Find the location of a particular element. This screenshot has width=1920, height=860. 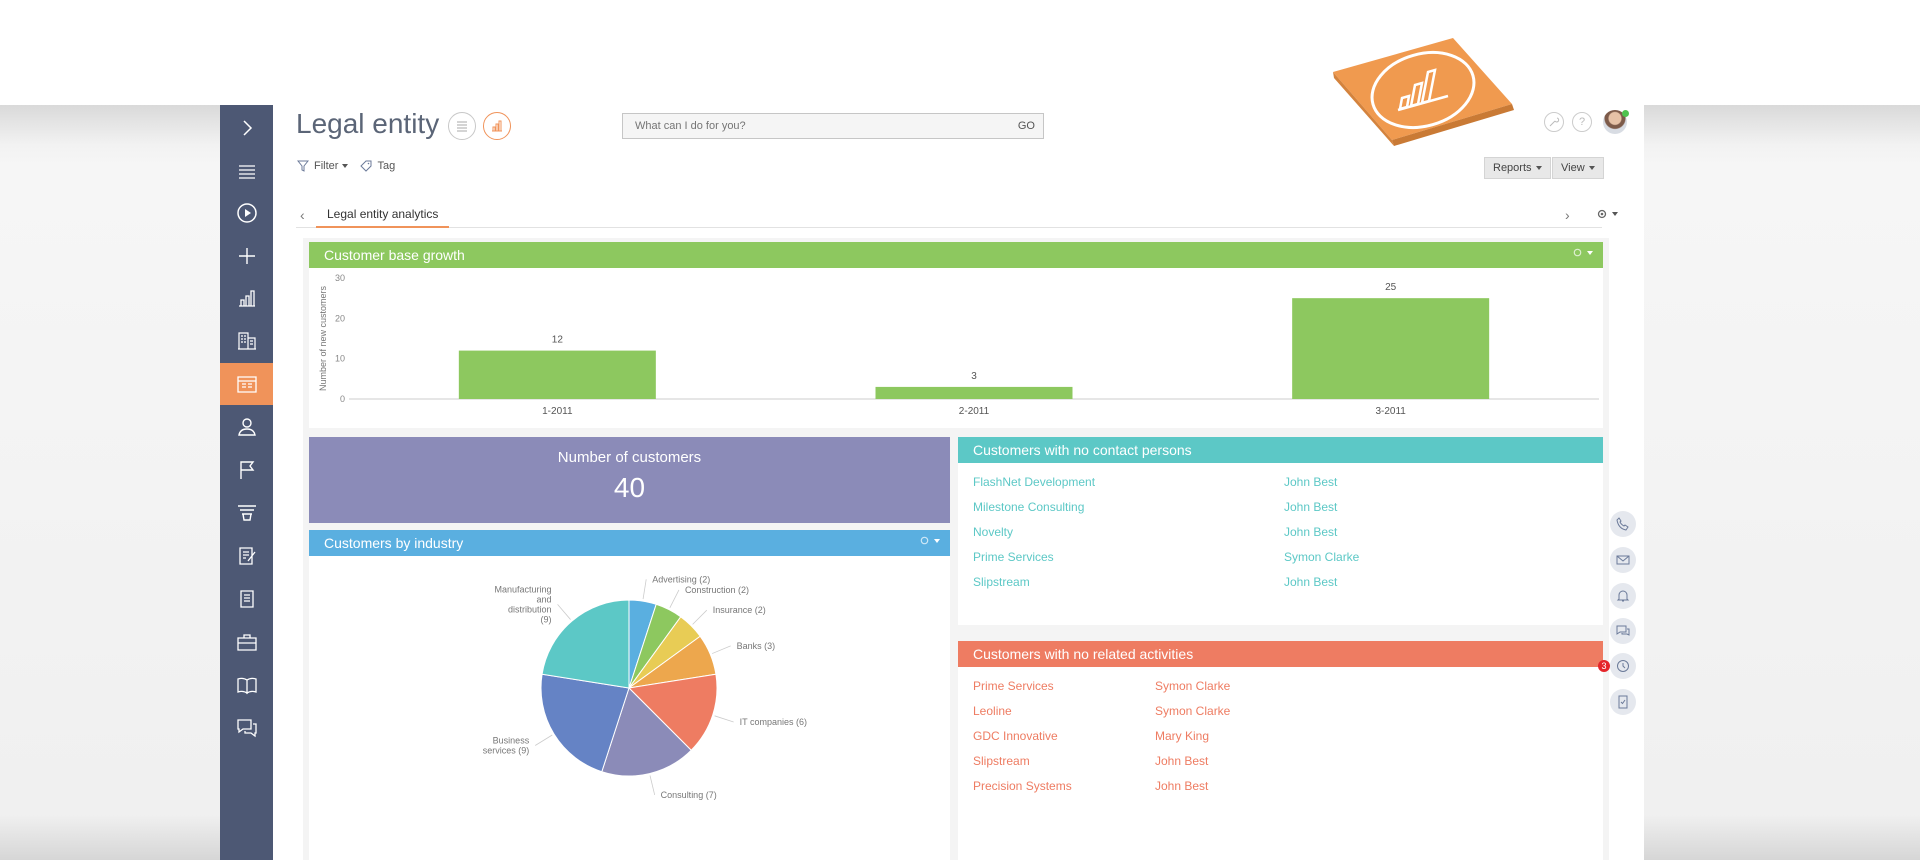

sidebar-item-menu is located at coordinates (246, 171).